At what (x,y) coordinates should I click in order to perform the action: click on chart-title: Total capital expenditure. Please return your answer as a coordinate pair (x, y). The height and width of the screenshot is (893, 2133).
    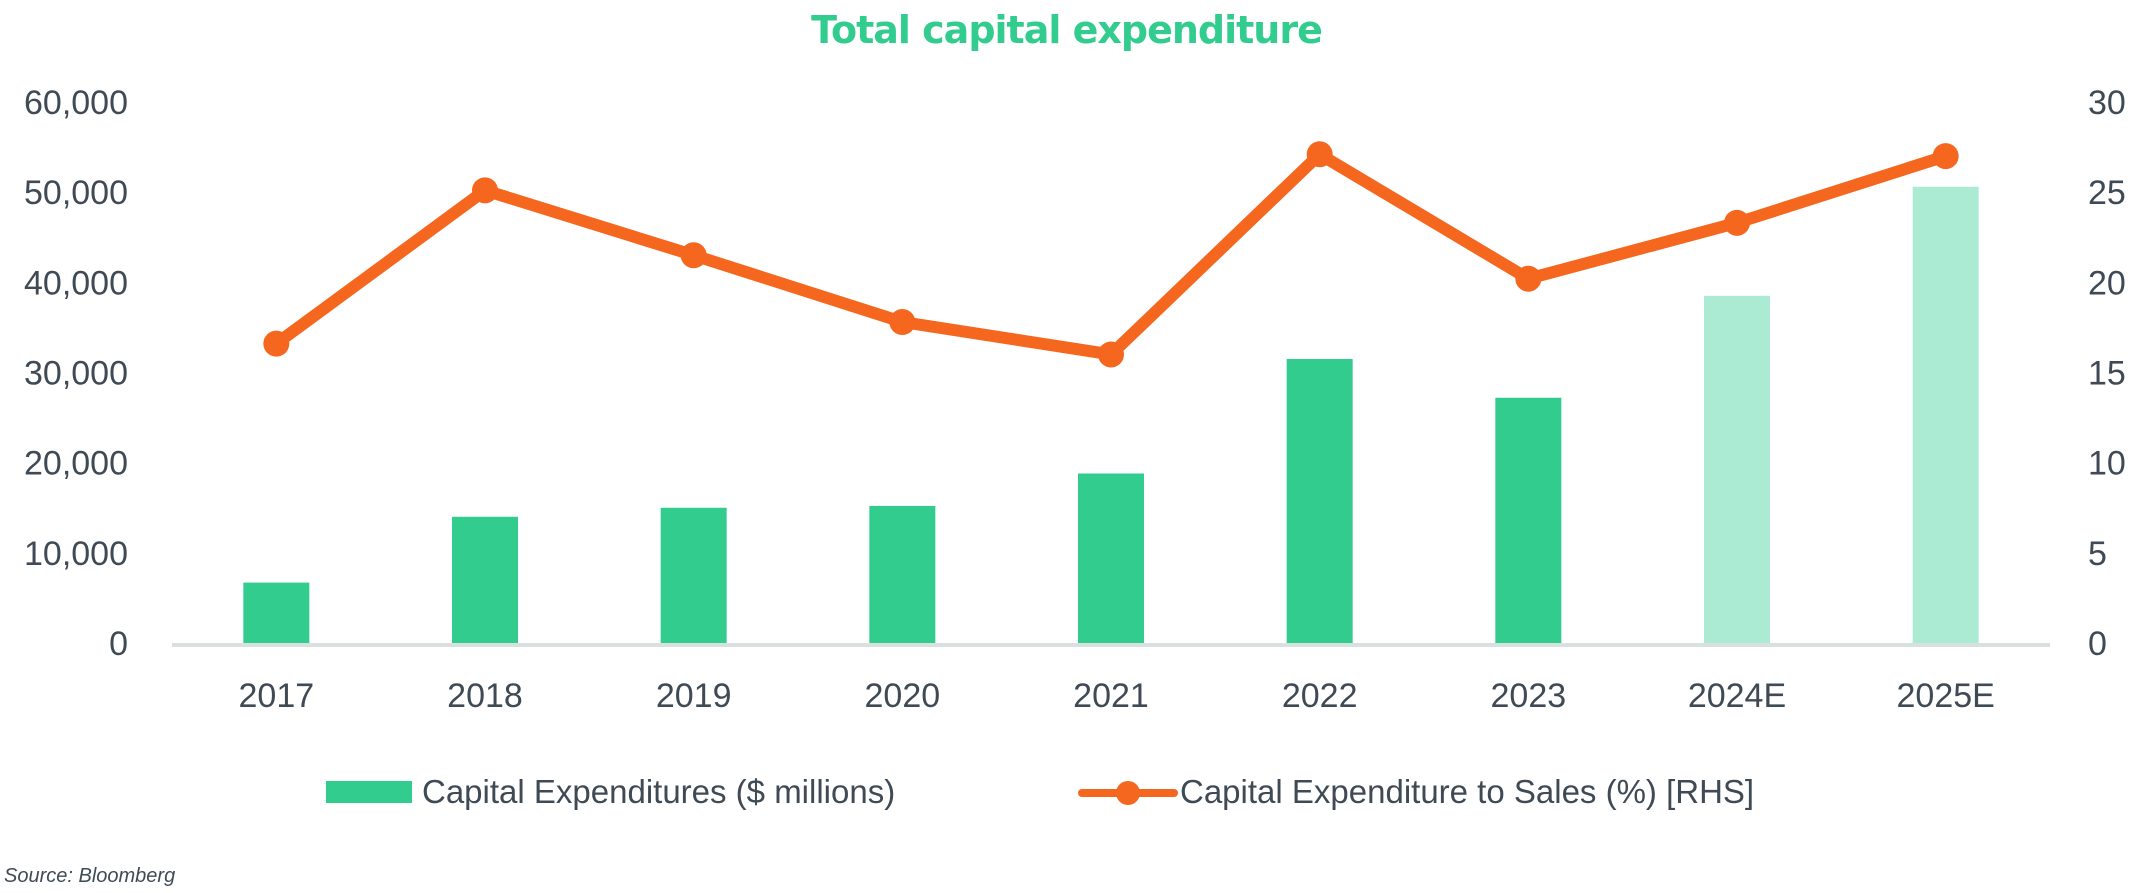
    Looking at the image, I should click on (1067, 30).